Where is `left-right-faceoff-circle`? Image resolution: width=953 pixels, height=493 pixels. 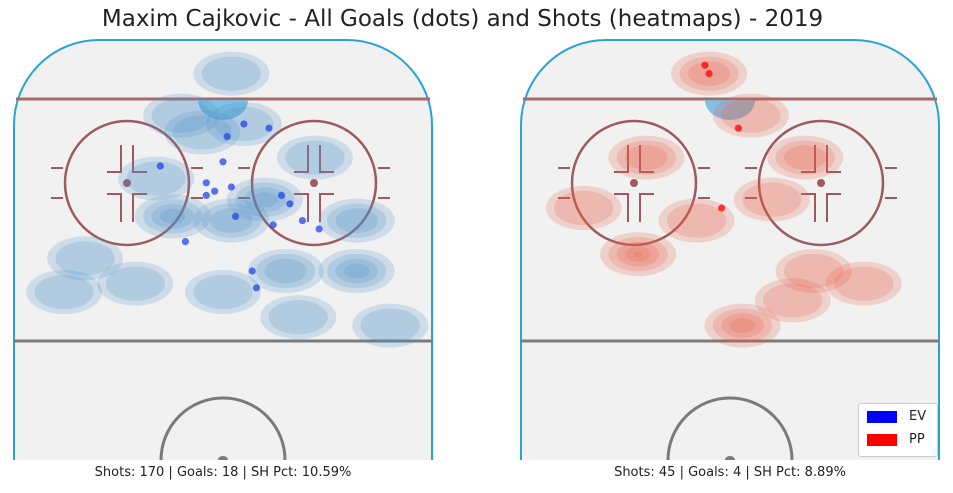
left-right-faceoff-circle is located at coordinates (314, 183).